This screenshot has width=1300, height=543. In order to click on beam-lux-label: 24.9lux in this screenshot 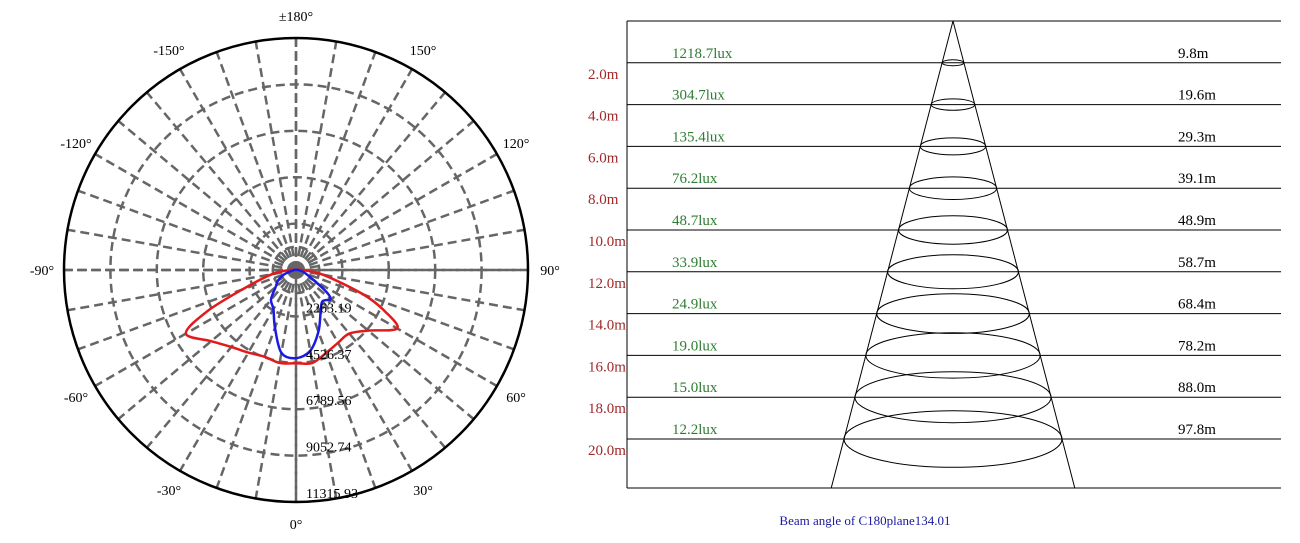, I will do `click(695, 305)`.